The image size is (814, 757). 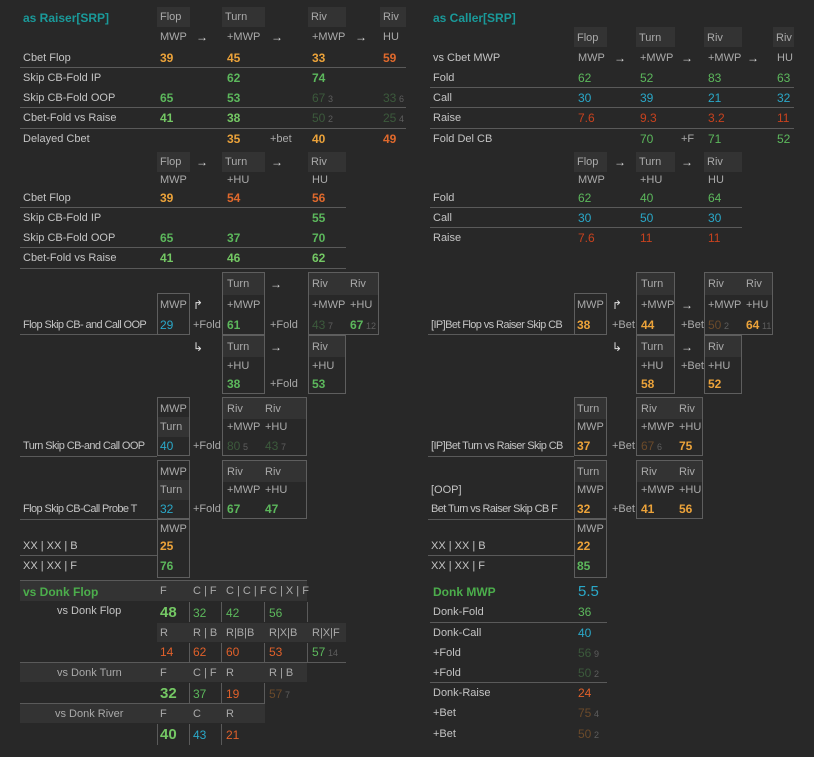 I want to click on stat-value: 44, so click(x=648, y=325).